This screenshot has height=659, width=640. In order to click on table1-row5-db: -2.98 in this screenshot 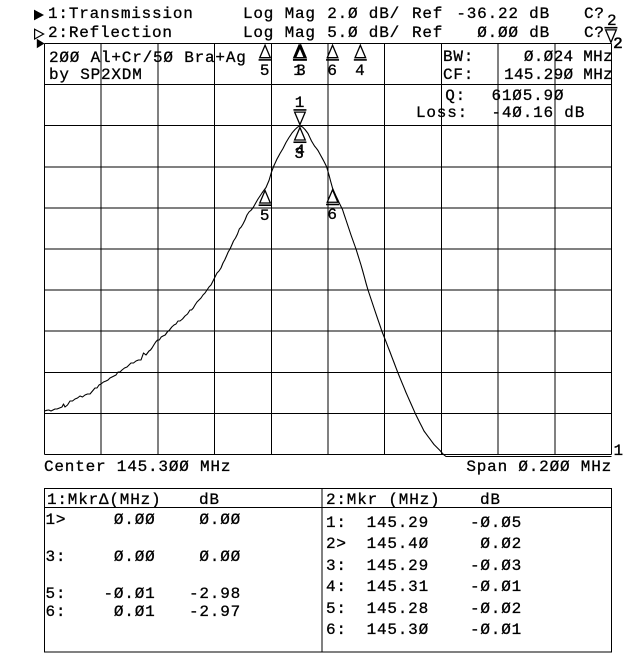, I will do `click(214, 593)`.